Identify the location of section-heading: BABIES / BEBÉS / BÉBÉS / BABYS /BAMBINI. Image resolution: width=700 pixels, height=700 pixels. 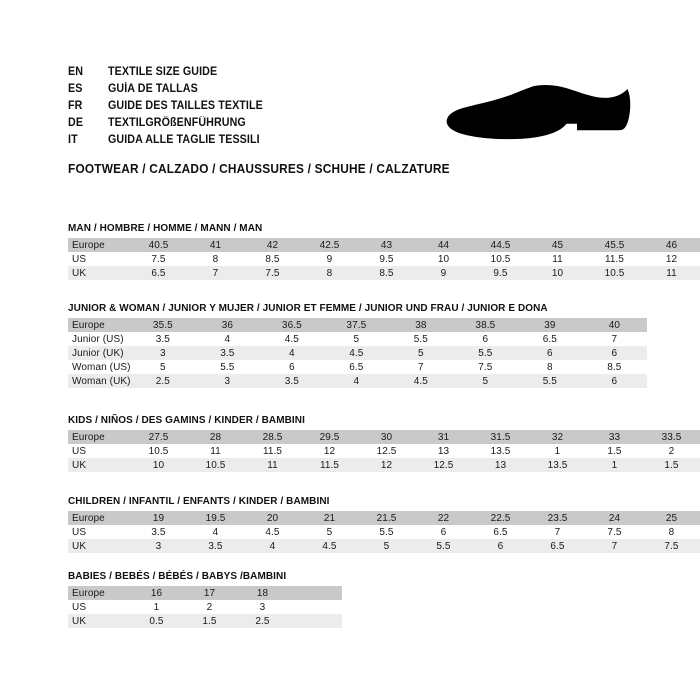
(177, 576).